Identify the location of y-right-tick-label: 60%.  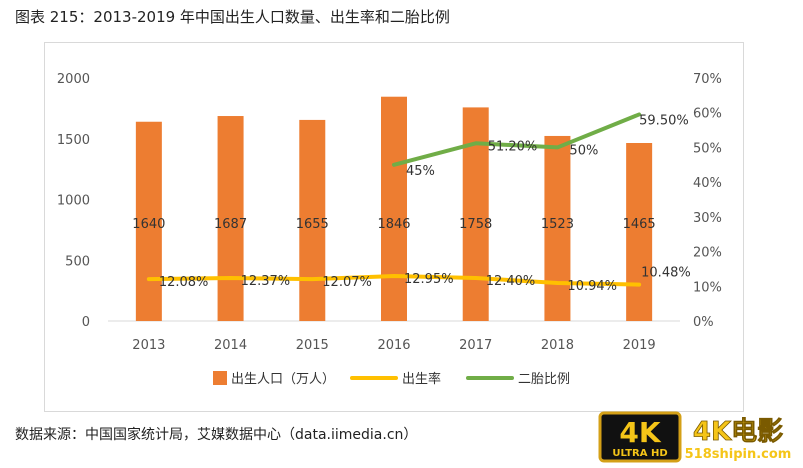
(707, 114).